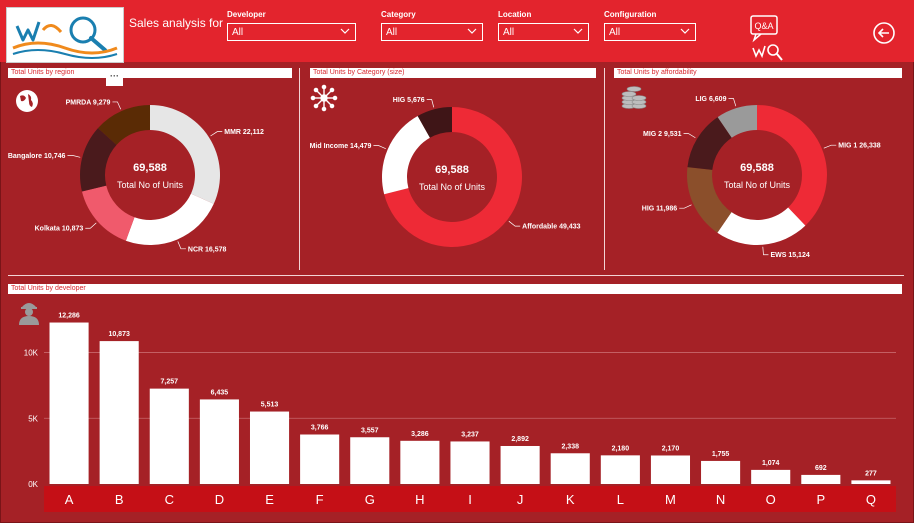 The width and height of the screenshot is (914, 523). I want to click on filter-developer: Developer All, so click(291, 25).